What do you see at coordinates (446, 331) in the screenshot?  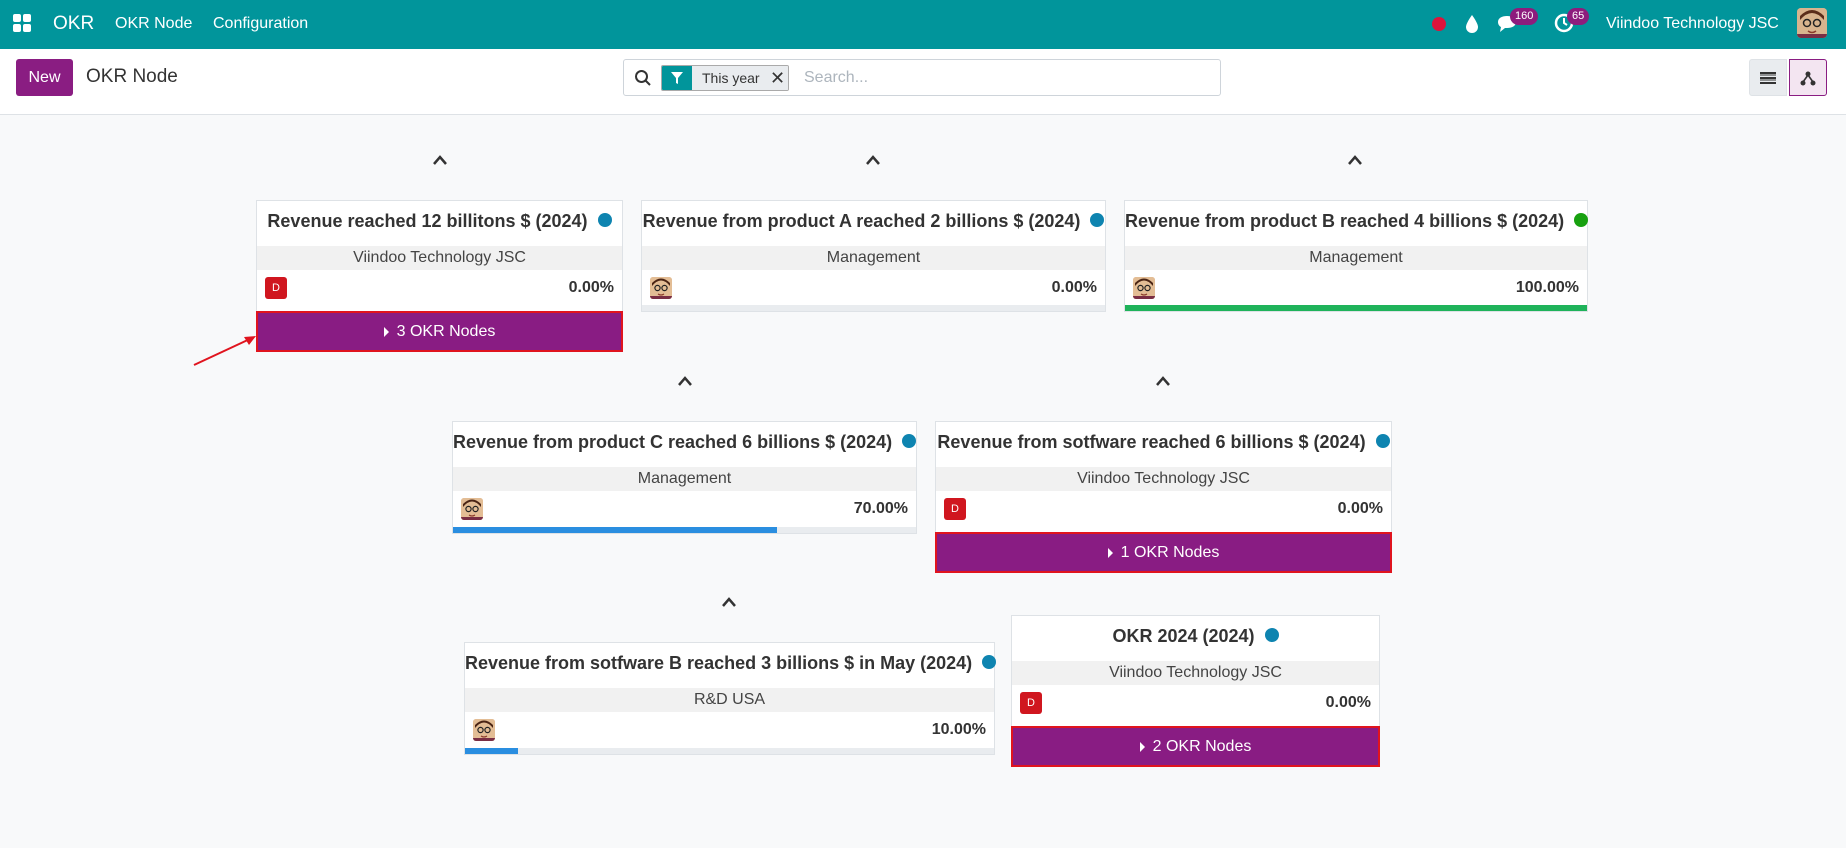 I see `children-label: 3 OKR Nodes` at bounding box center [446, 331].